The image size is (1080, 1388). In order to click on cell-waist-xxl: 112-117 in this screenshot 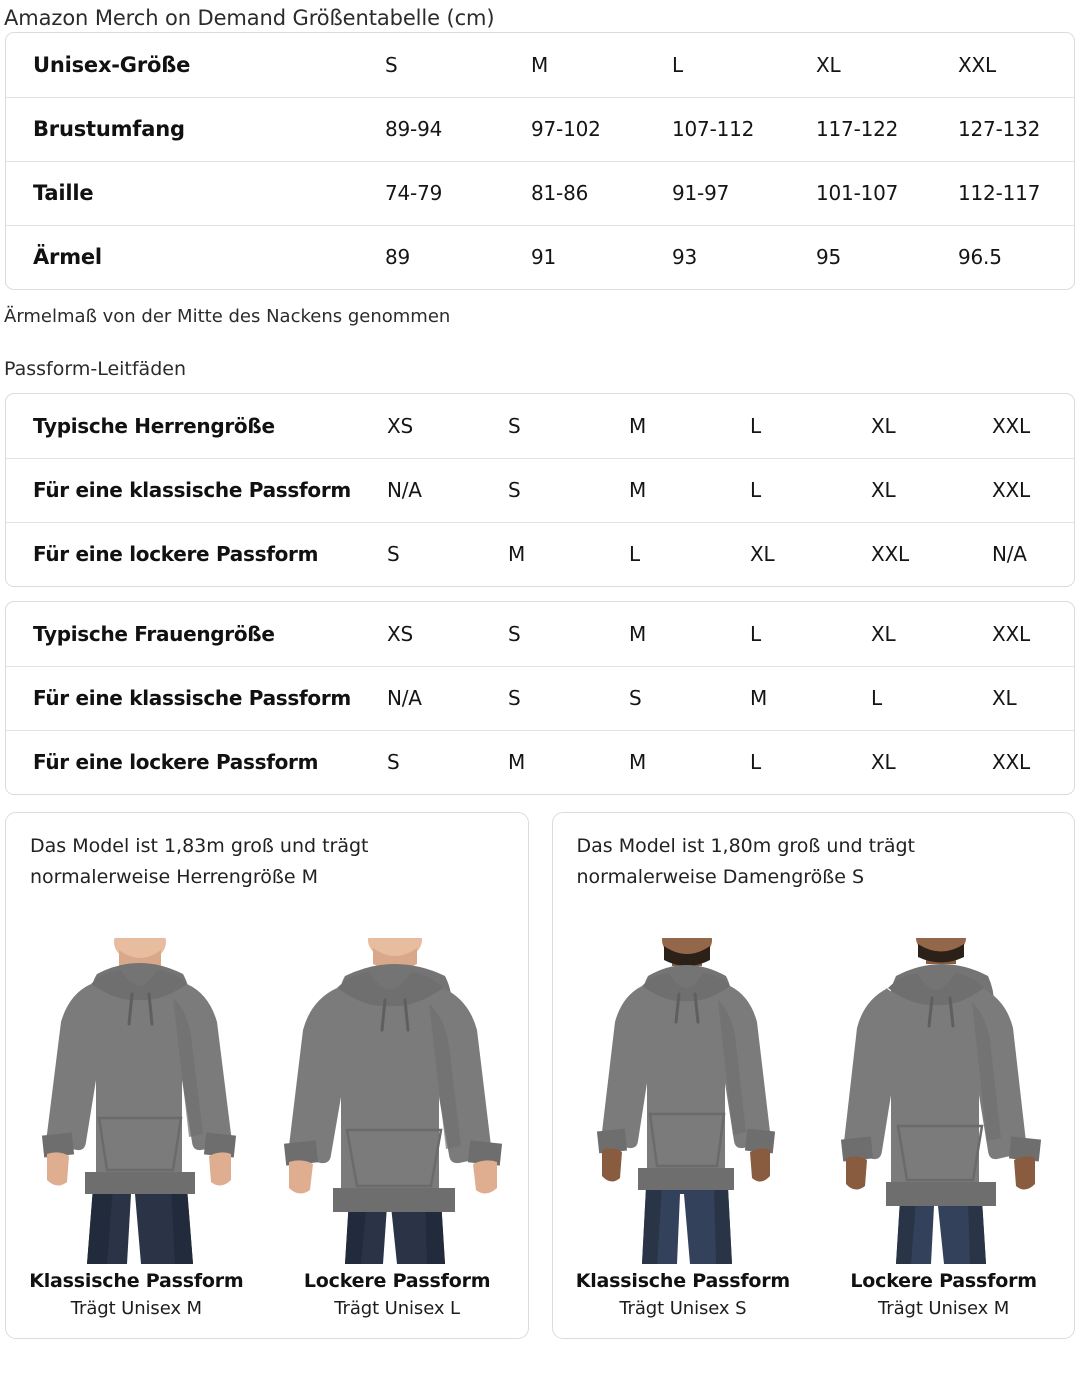, I will do `click(1003, 192)`.